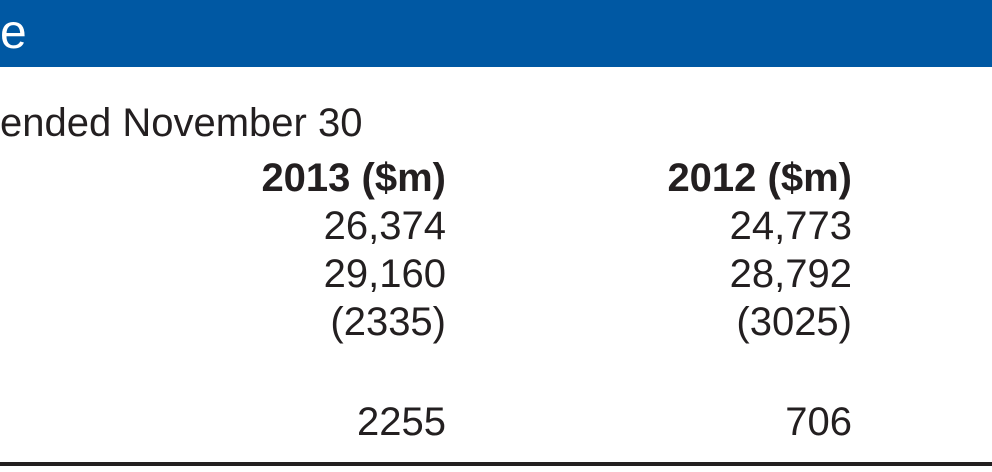  I want to click on table-cell: (2335), so click(388, 322).